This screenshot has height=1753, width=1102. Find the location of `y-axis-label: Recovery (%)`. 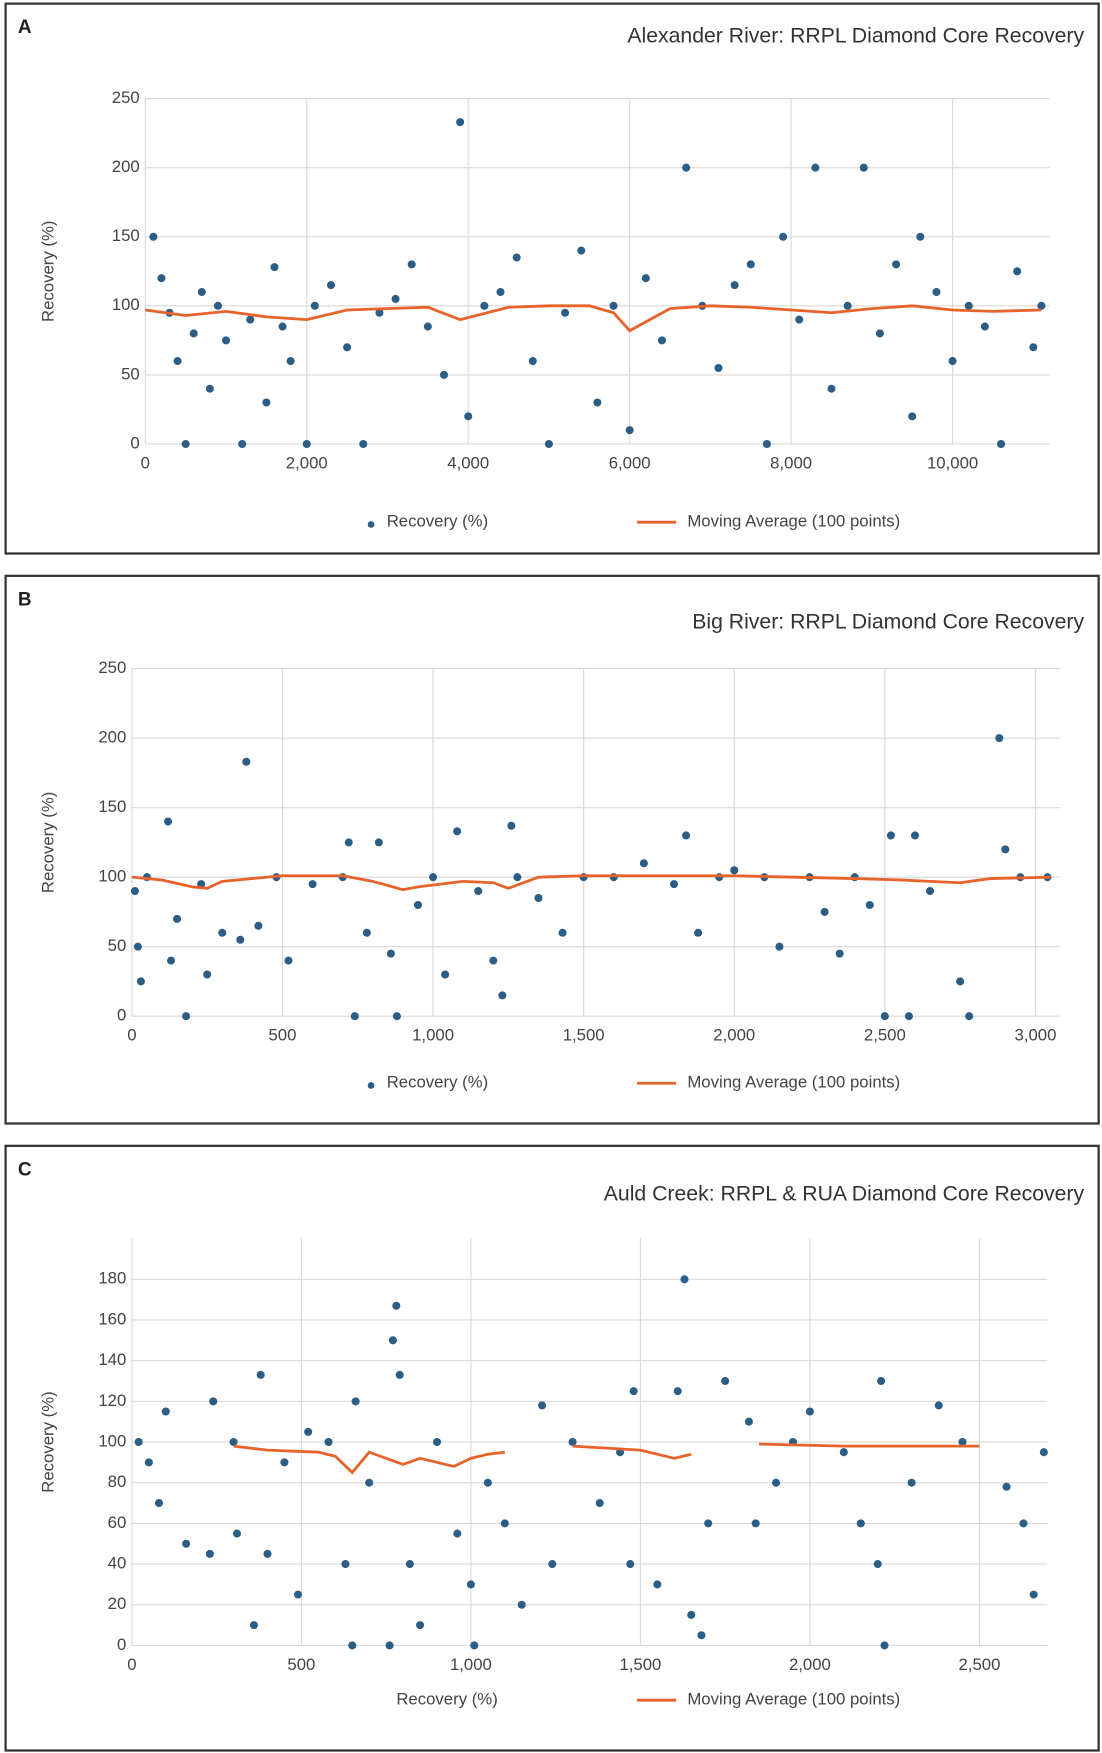

y-axis-label: Recovery (%) is located at coordinates (48, 1441).